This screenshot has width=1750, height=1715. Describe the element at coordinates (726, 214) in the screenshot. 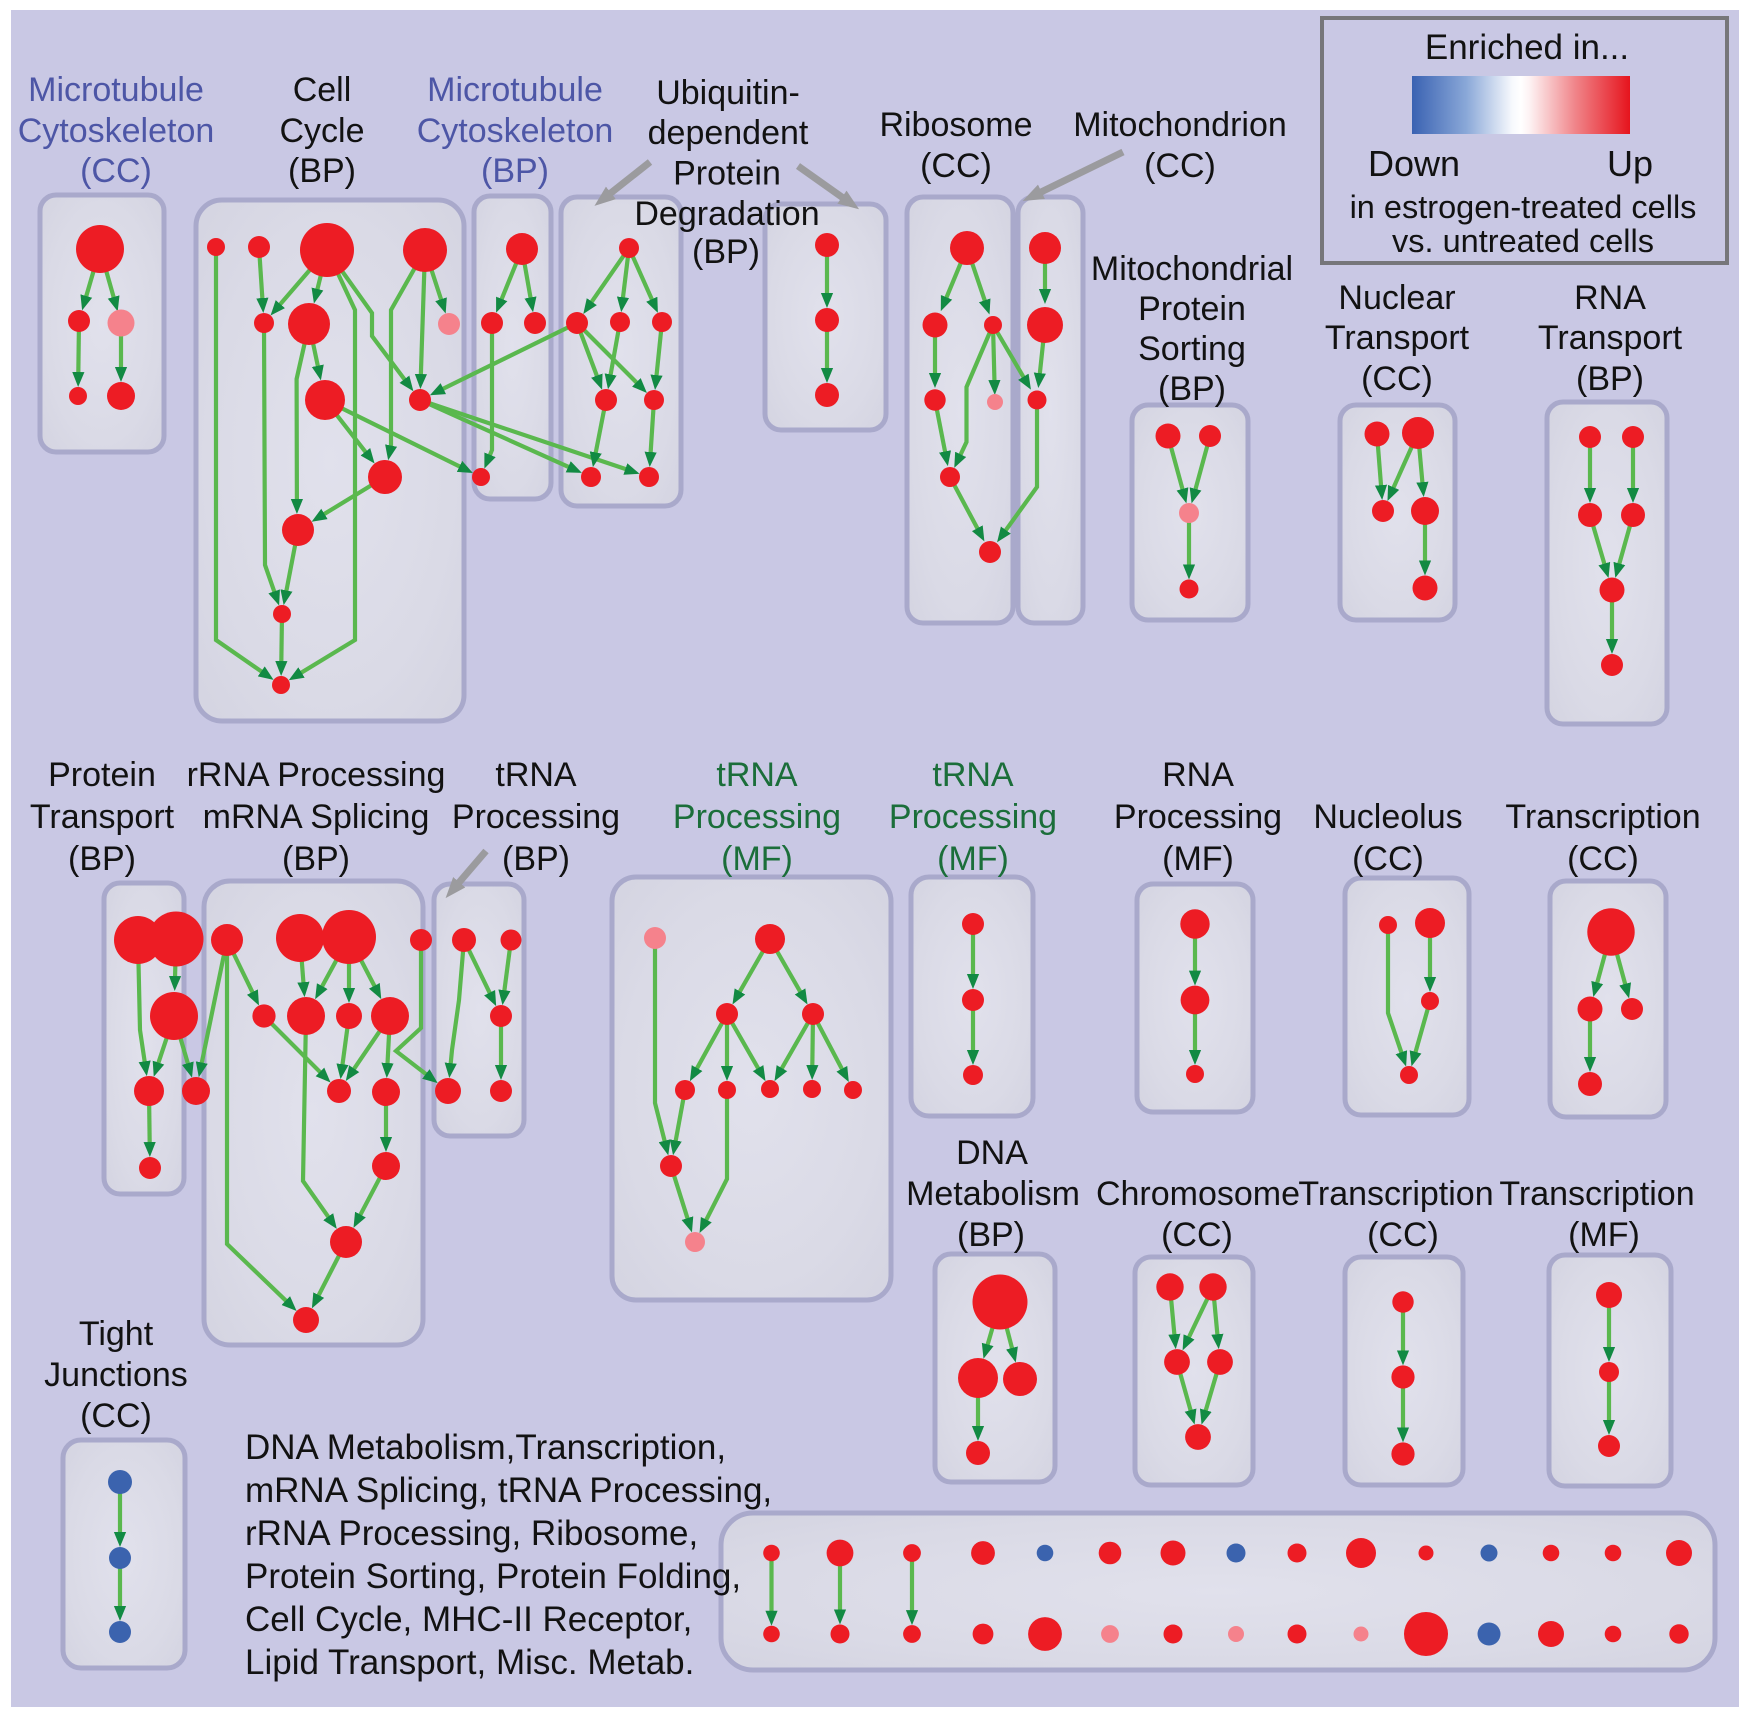

I see `svg-text: Degradation` at that location.